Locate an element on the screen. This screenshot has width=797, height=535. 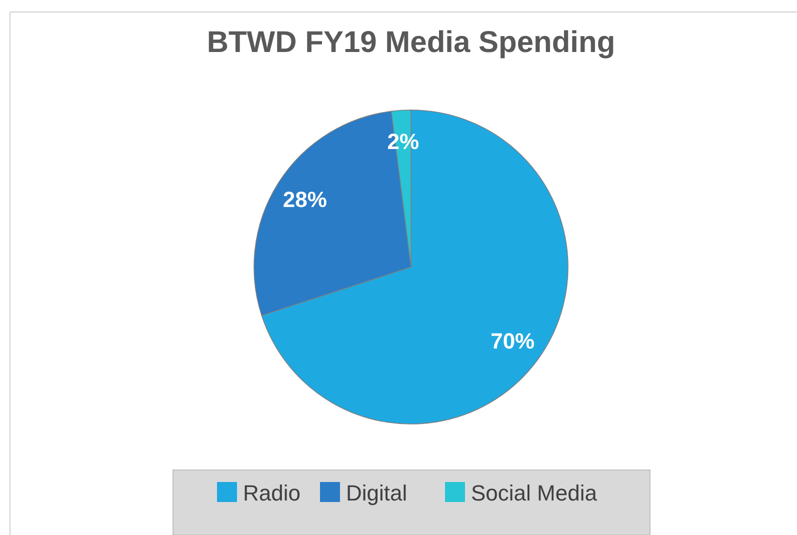
data-label: 2% is located at coordinates (403, 141).